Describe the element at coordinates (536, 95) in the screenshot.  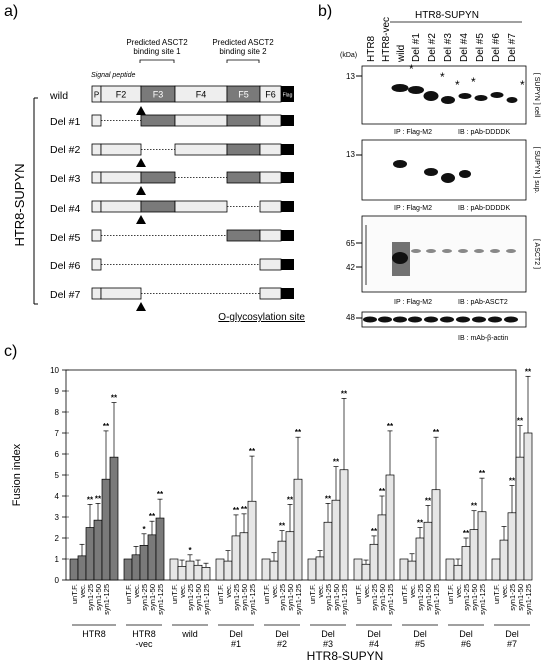
I see `blot1-side: [ SUPYN ] cell` at that location.